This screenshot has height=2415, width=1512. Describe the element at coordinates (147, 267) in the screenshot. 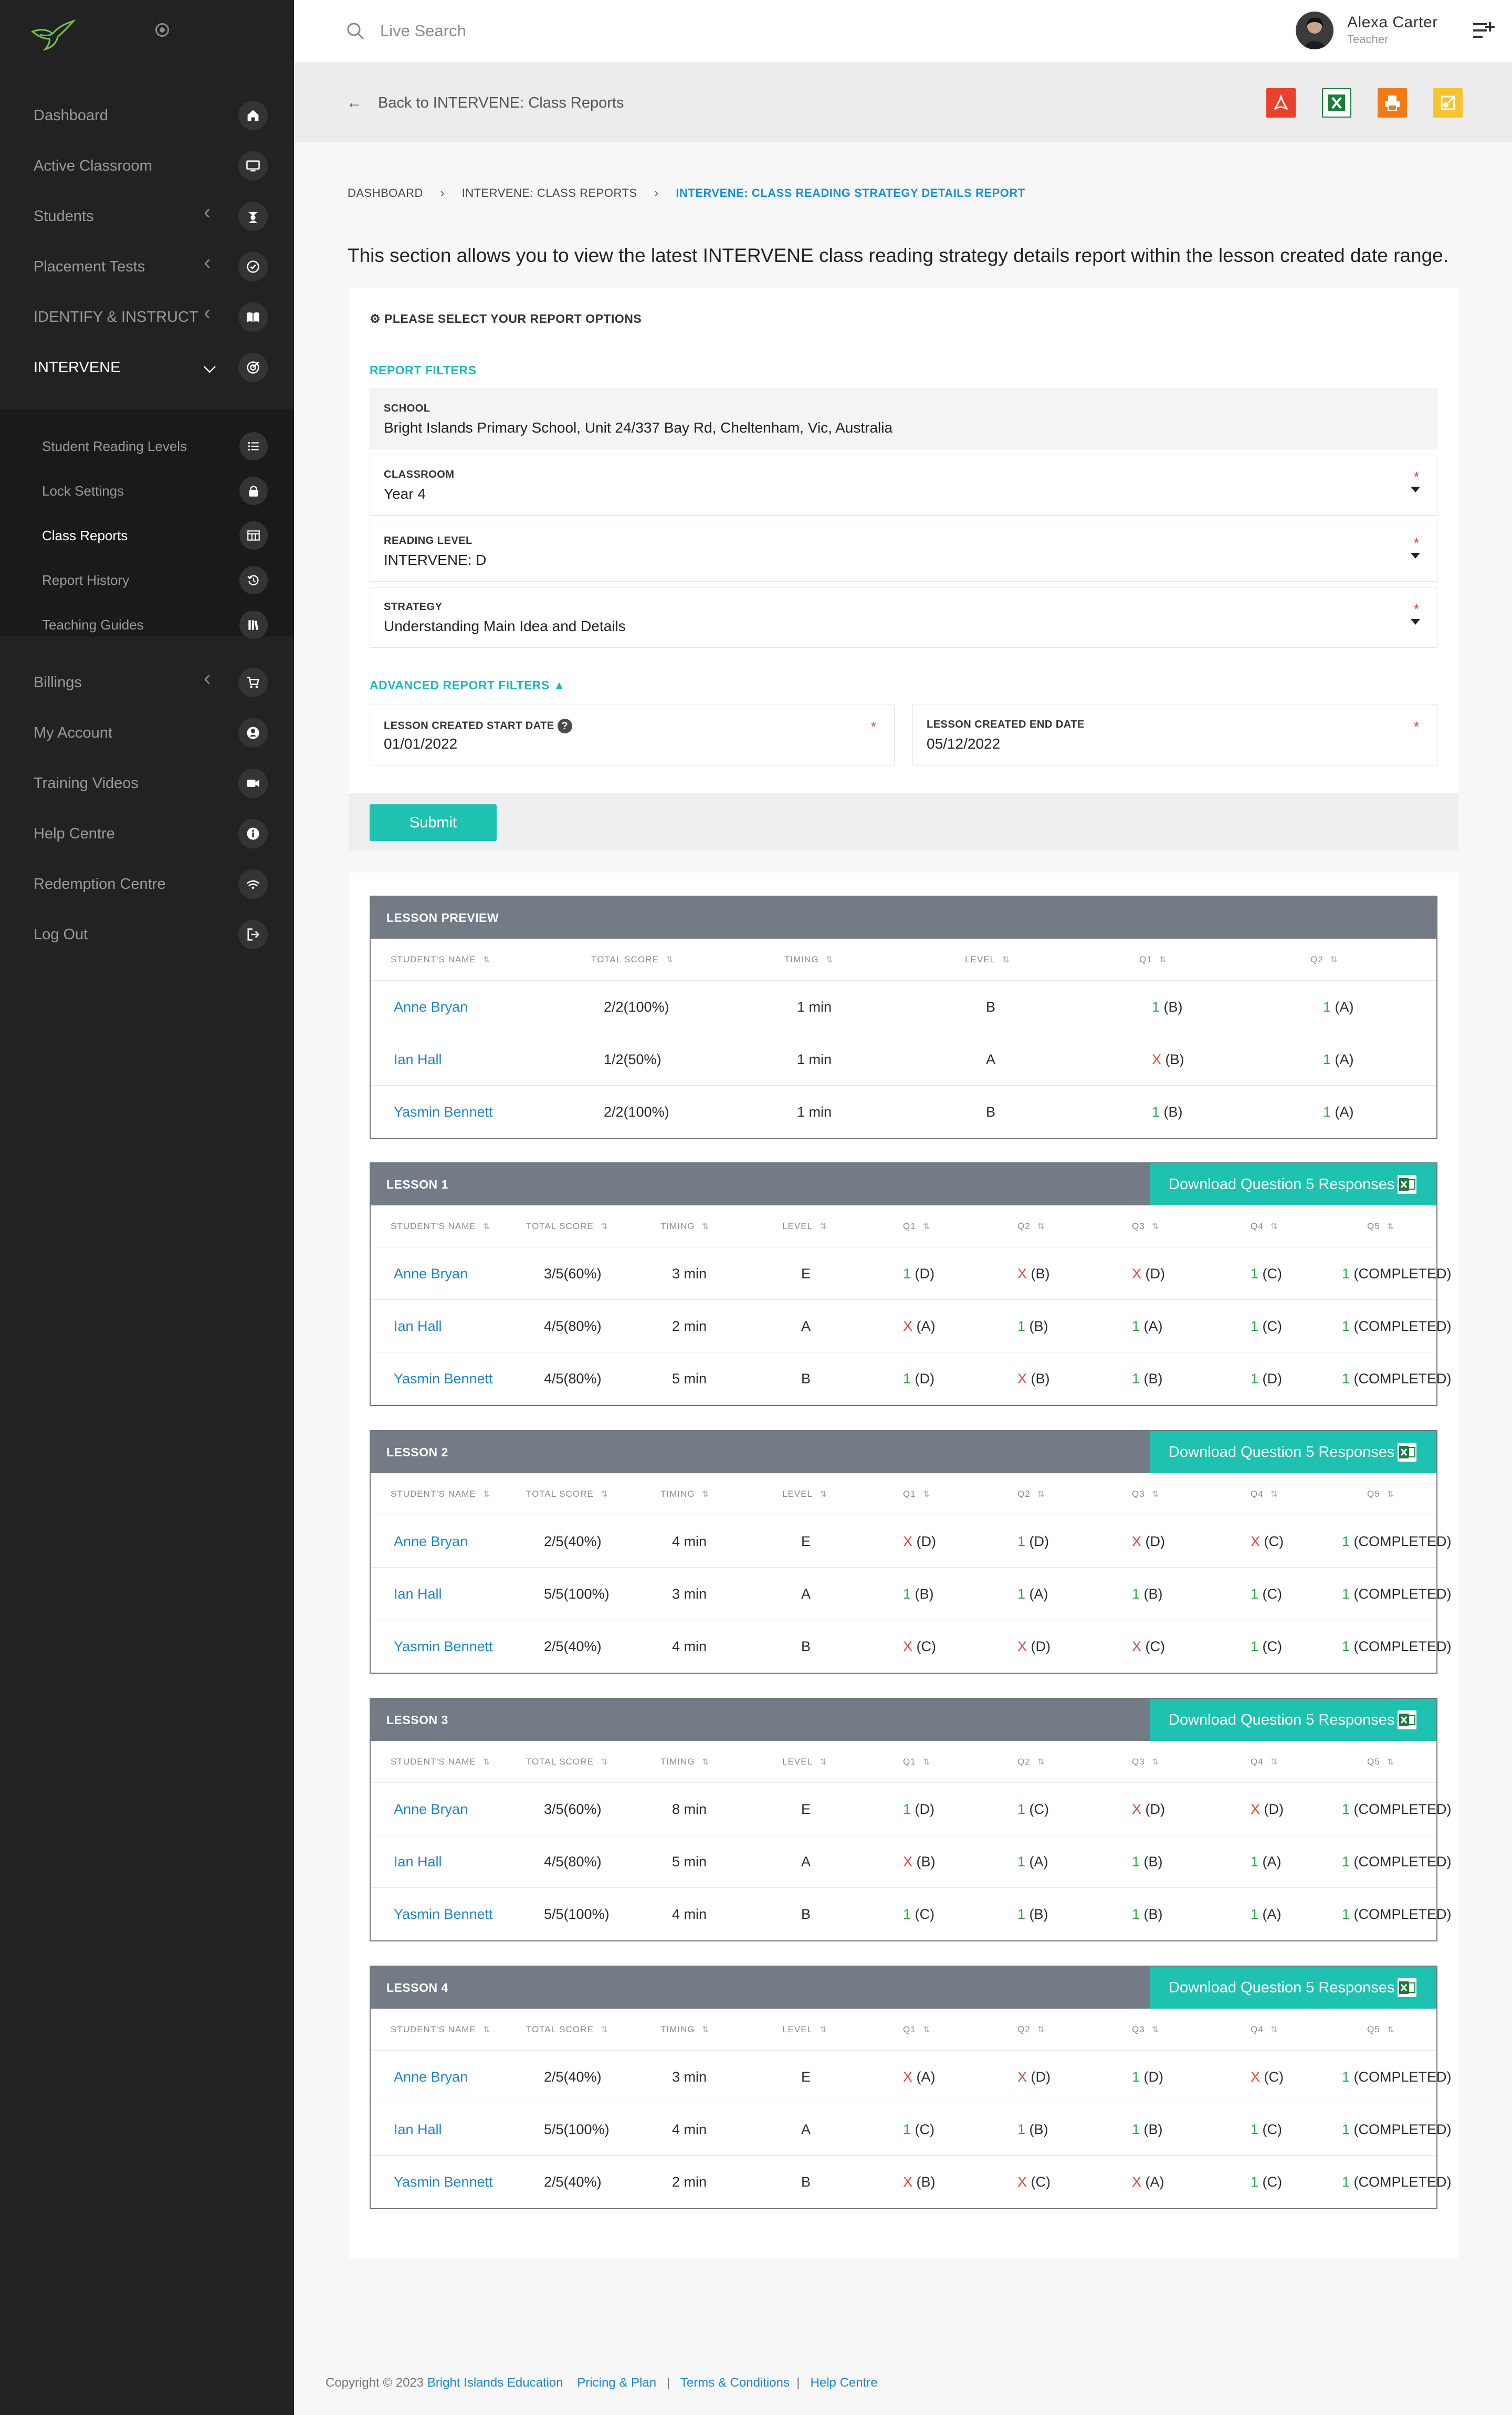

I see `sidebar-item-placement-tests: Placement Tests ‹` at that location.